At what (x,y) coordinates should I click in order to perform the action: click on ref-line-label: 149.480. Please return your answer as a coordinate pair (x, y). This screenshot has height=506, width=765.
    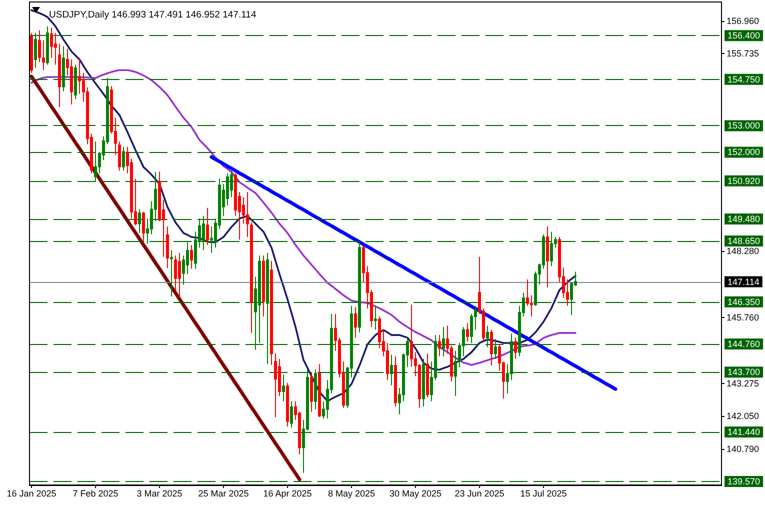
    Looking at the image, I should click on (744, 219).